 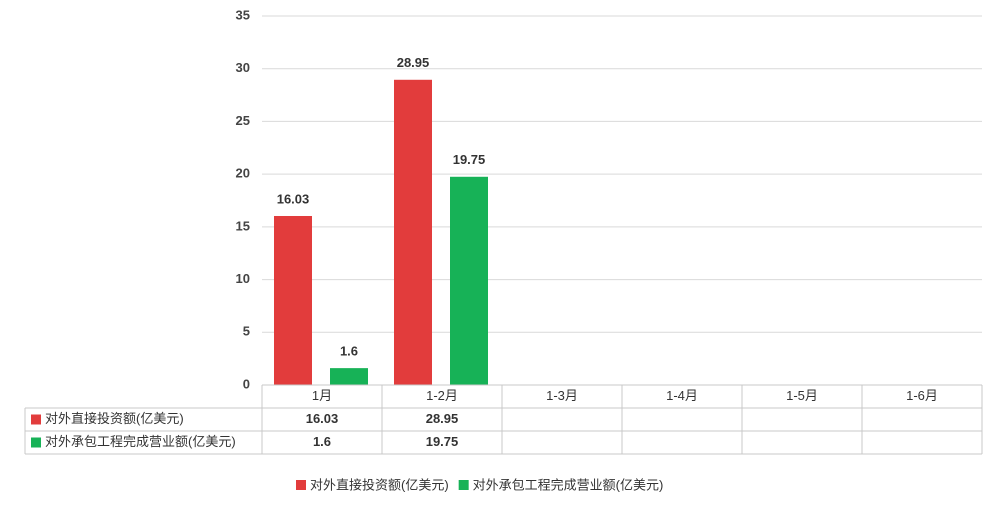 What do you see at coordinates (413, 62) in the screenshot?
I see `data-label: 28.95` at bounding box center [413, 62].